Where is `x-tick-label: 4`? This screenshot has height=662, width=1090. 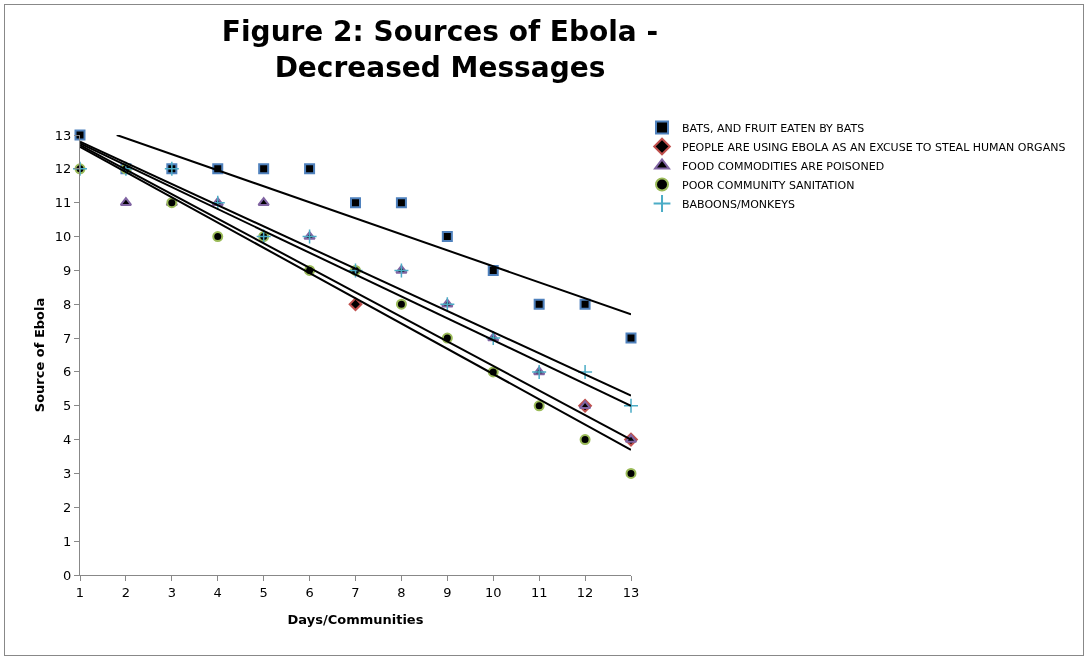
x-tick-label: 4 is located at coordinates (217, 592).